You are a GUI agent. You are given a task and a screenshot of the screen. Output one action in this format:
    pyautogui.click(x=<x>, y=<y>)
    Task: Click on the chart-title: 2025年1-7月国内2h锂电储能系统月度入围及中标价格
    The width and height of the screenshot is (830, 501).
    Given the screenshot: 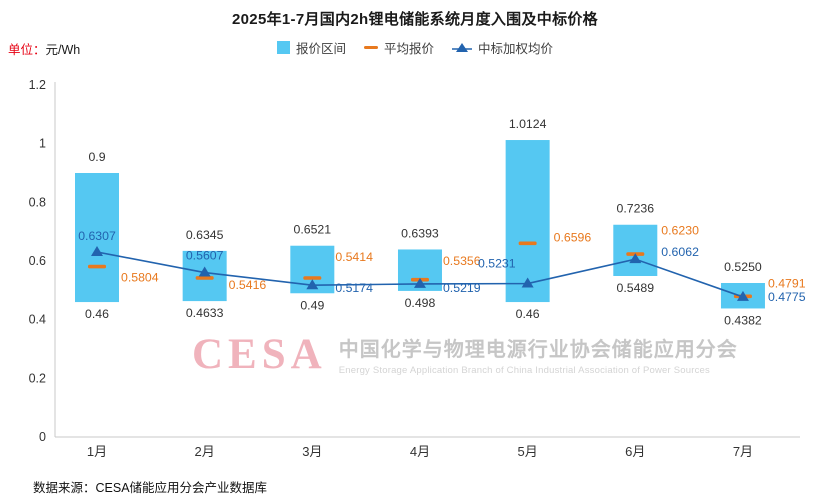 What is the action you would take?
    pyautogui.click(x=415, y=19)
    